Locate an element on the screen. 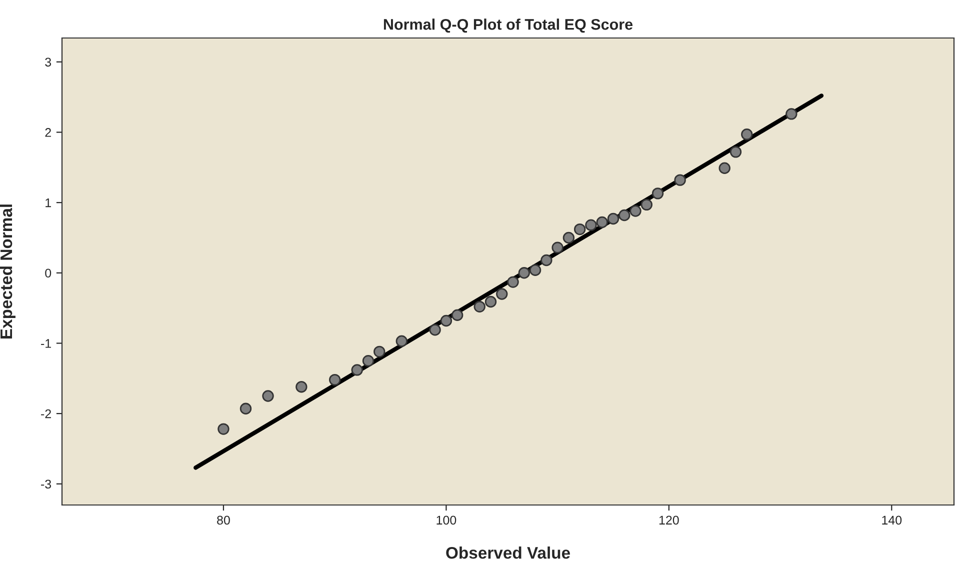  y-tick-label: -1 is located at coordinates (46, 343).